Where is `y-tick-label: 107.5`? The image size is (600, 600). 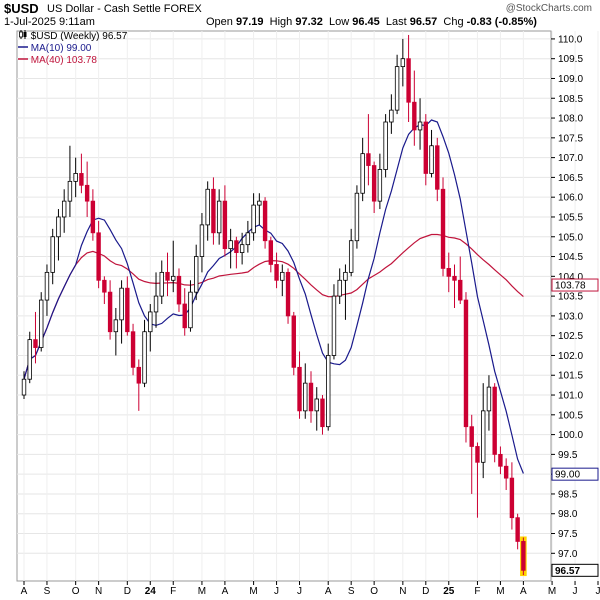
y-tick-label: 107.5 is located at coordinates (570, 138).